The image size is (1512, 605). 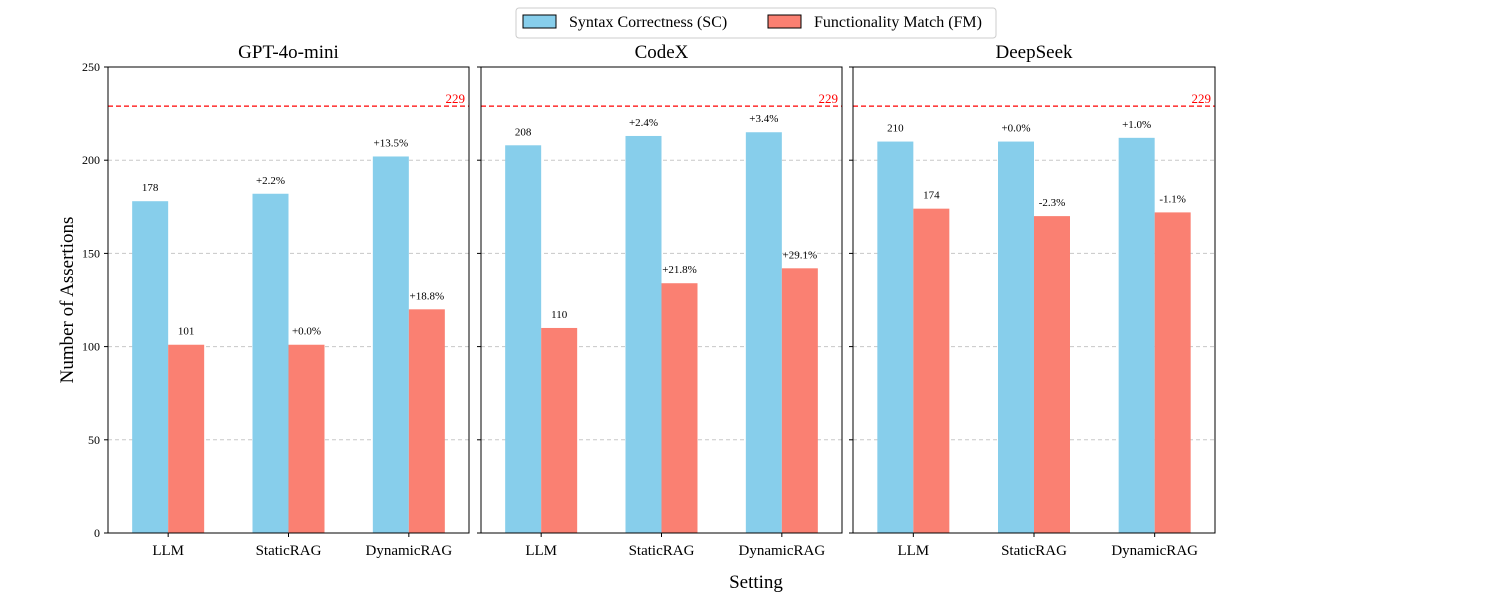 What do you see at coordinates (756, 582) in the screenshot?
I see `x-axis-label: Setting` at bounding box center [756, 582].